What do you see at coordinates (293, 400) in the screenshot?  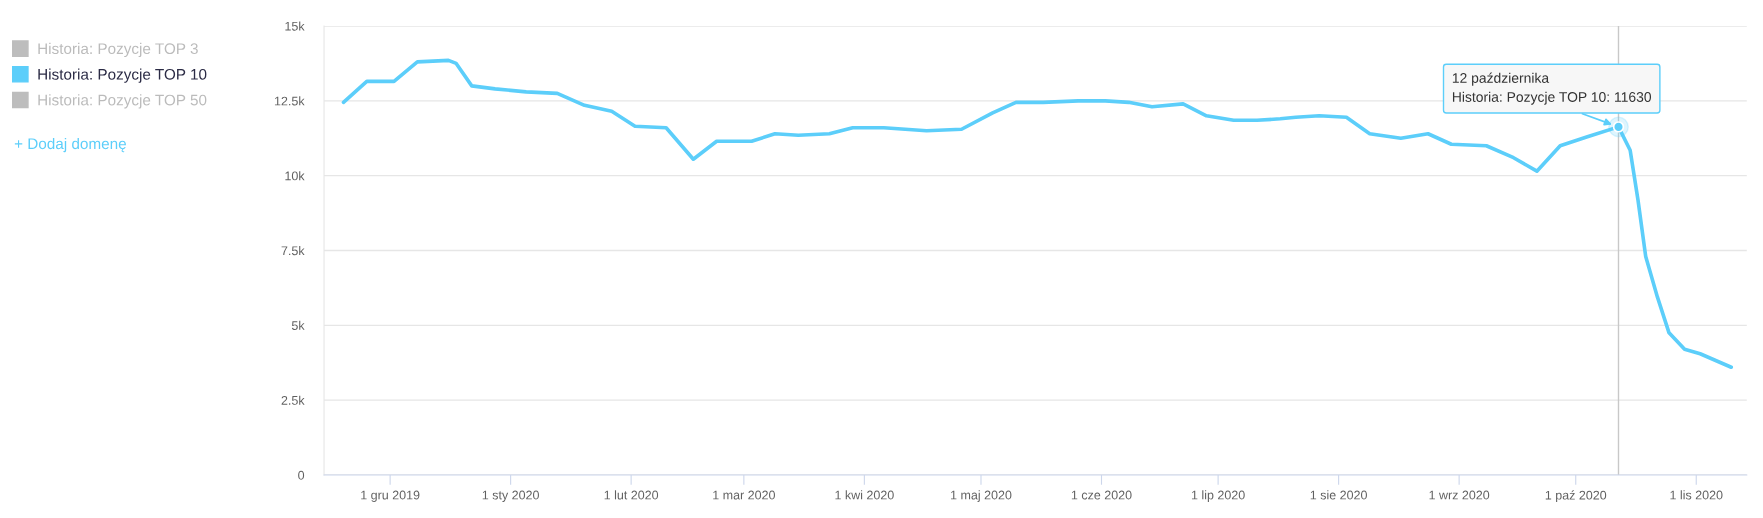 I see `y-tick-label: 2.5k` at bounding box center [293, 400].